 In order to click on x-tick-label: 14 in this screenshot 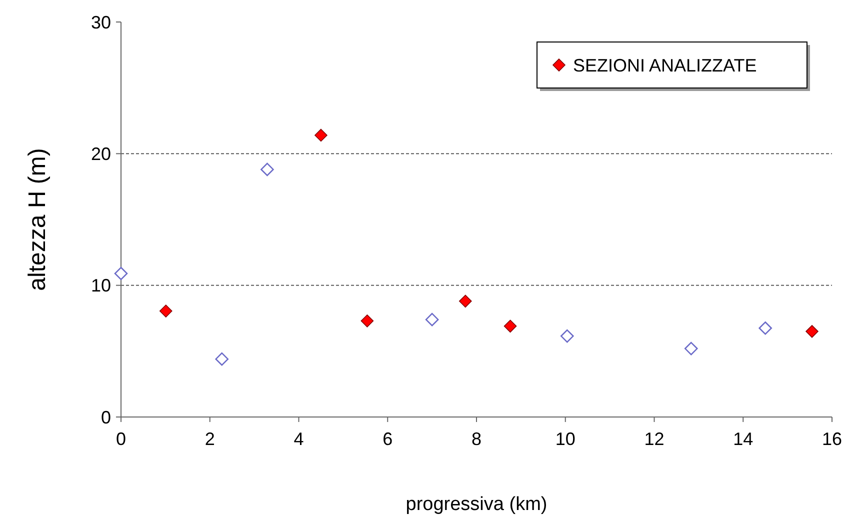, I will do `click(743, 439)`.